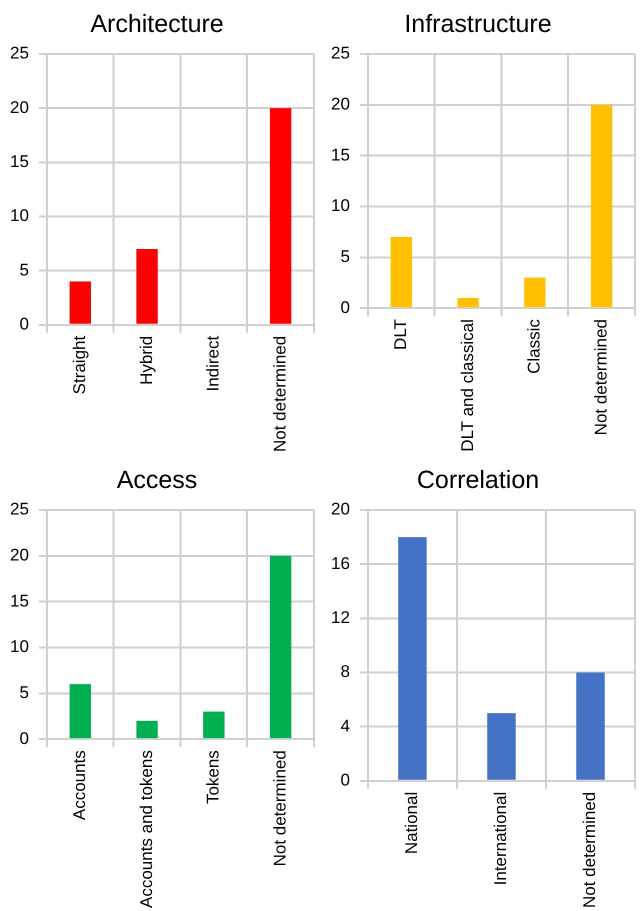 Image resolution: width=641 pixels, height=911 pixels. Describe the element at coordinates (79, 785) in the screenshot. I see `x-tick-label: Accounts` at that location.